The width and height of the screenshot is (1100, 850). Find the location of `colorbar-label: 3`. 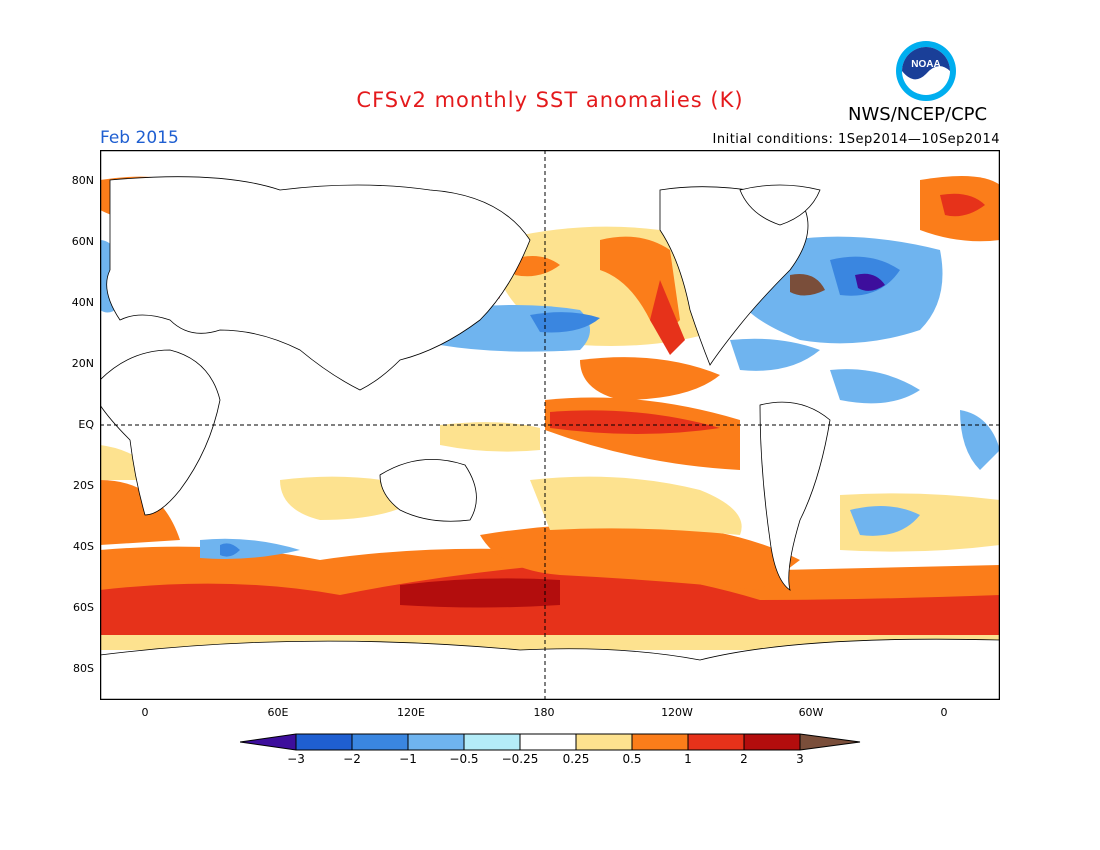

colorbar-label: 3 is located at coordinates (800, 759).